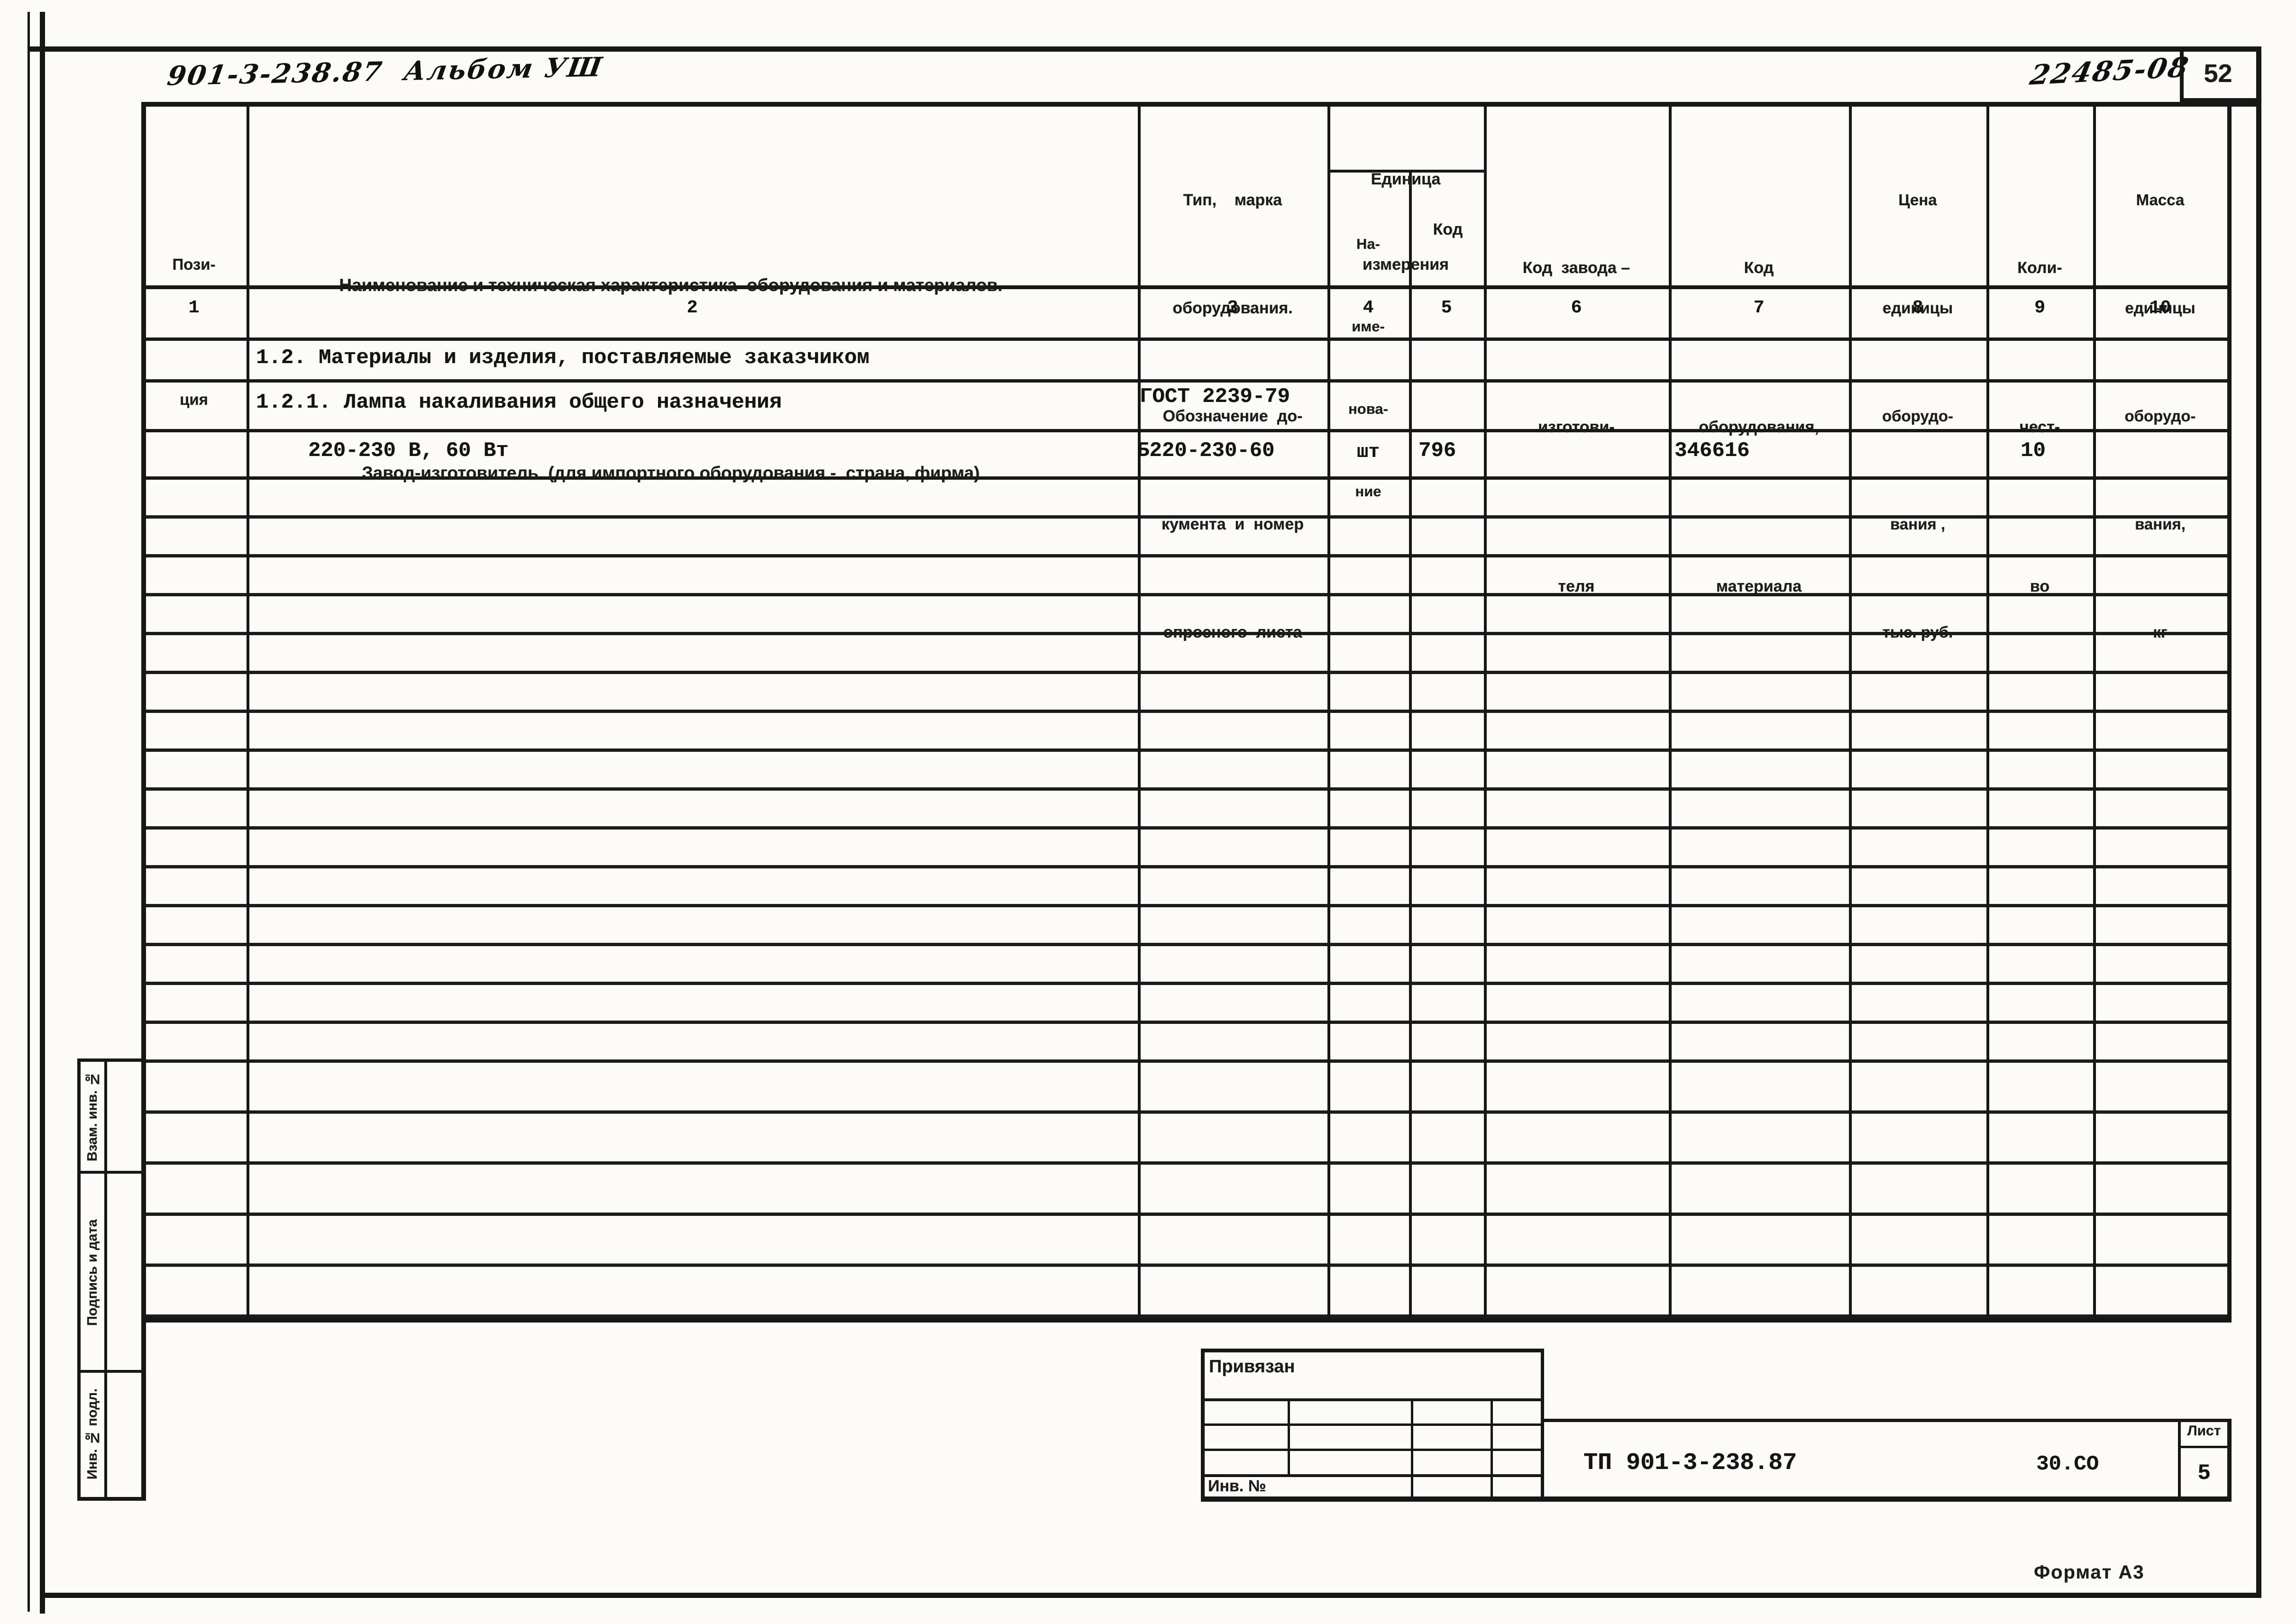 The height and width of the screenshot is (1624, 2296). What do you see at coordinates (28, 812) in the screenshot?
I see `page-border-left-outer` at bounding box center [28, 812].